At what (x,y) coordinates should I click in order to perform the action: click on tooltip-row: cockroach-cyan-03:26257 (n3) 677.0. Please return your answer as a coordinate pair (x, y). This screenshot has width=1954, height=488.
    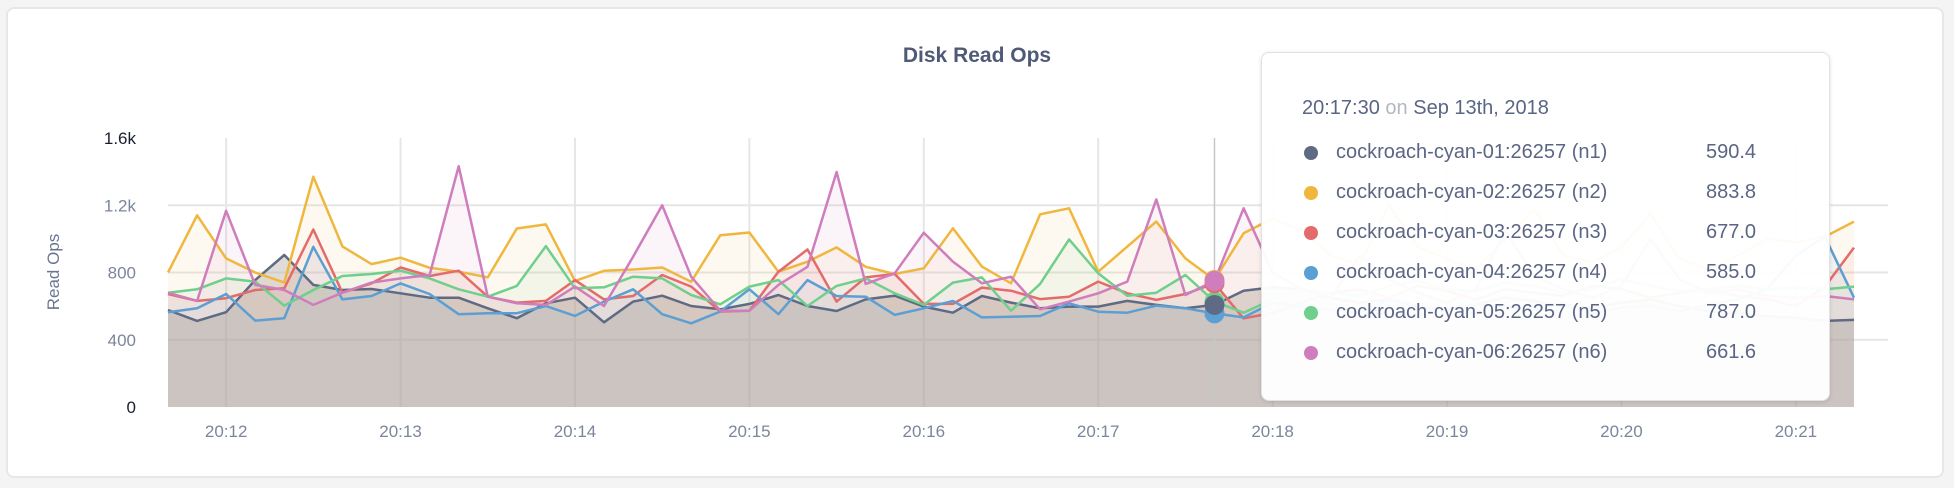
    Looking at the image, I should click on (1552, 233).